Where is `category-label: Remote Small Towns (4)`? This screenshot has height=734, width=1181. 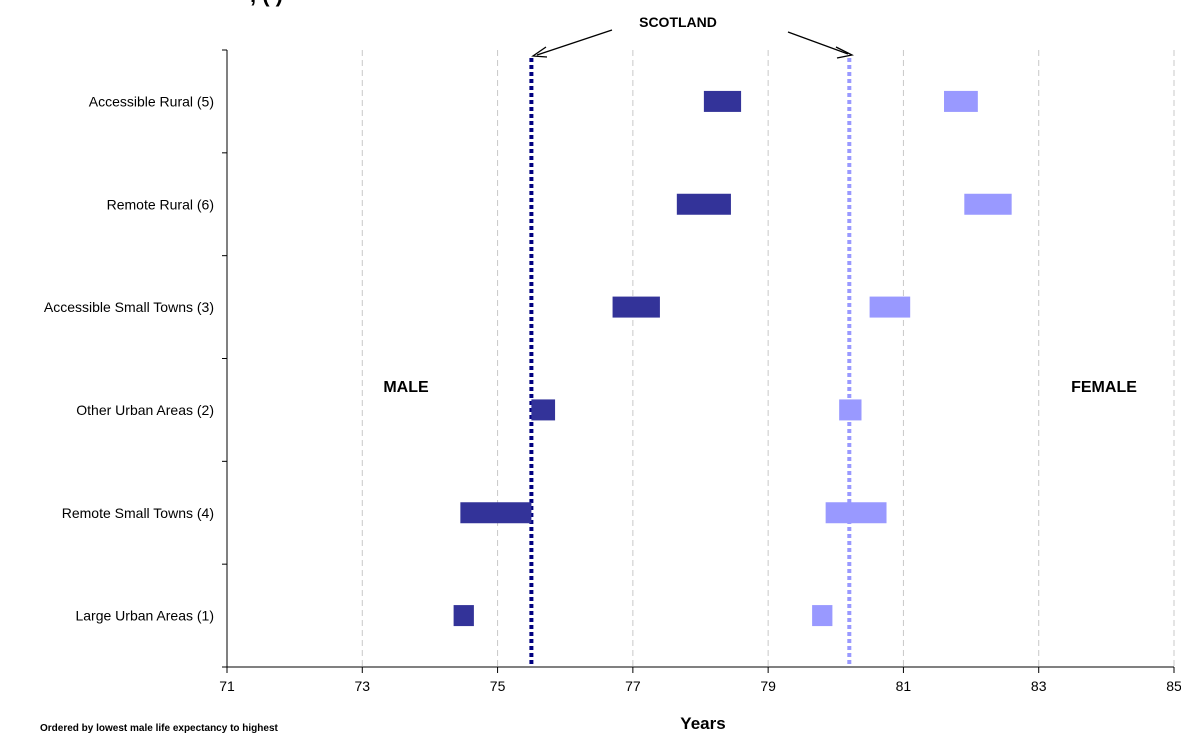 category-label: Remote Small Towns (4) is located at coordinates (138, 513).